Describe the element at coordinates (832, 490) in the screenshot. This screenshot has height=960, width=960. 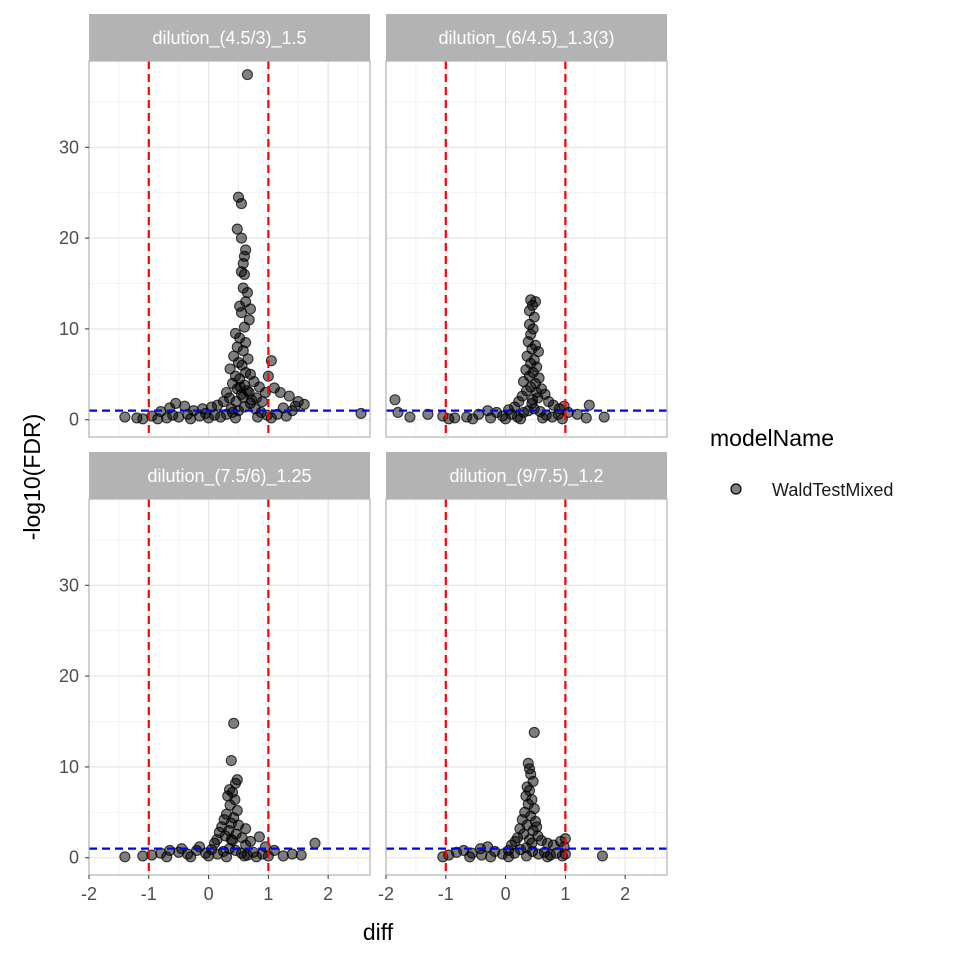
I see `legend-entry-label: WaldTestMixed` at that location.